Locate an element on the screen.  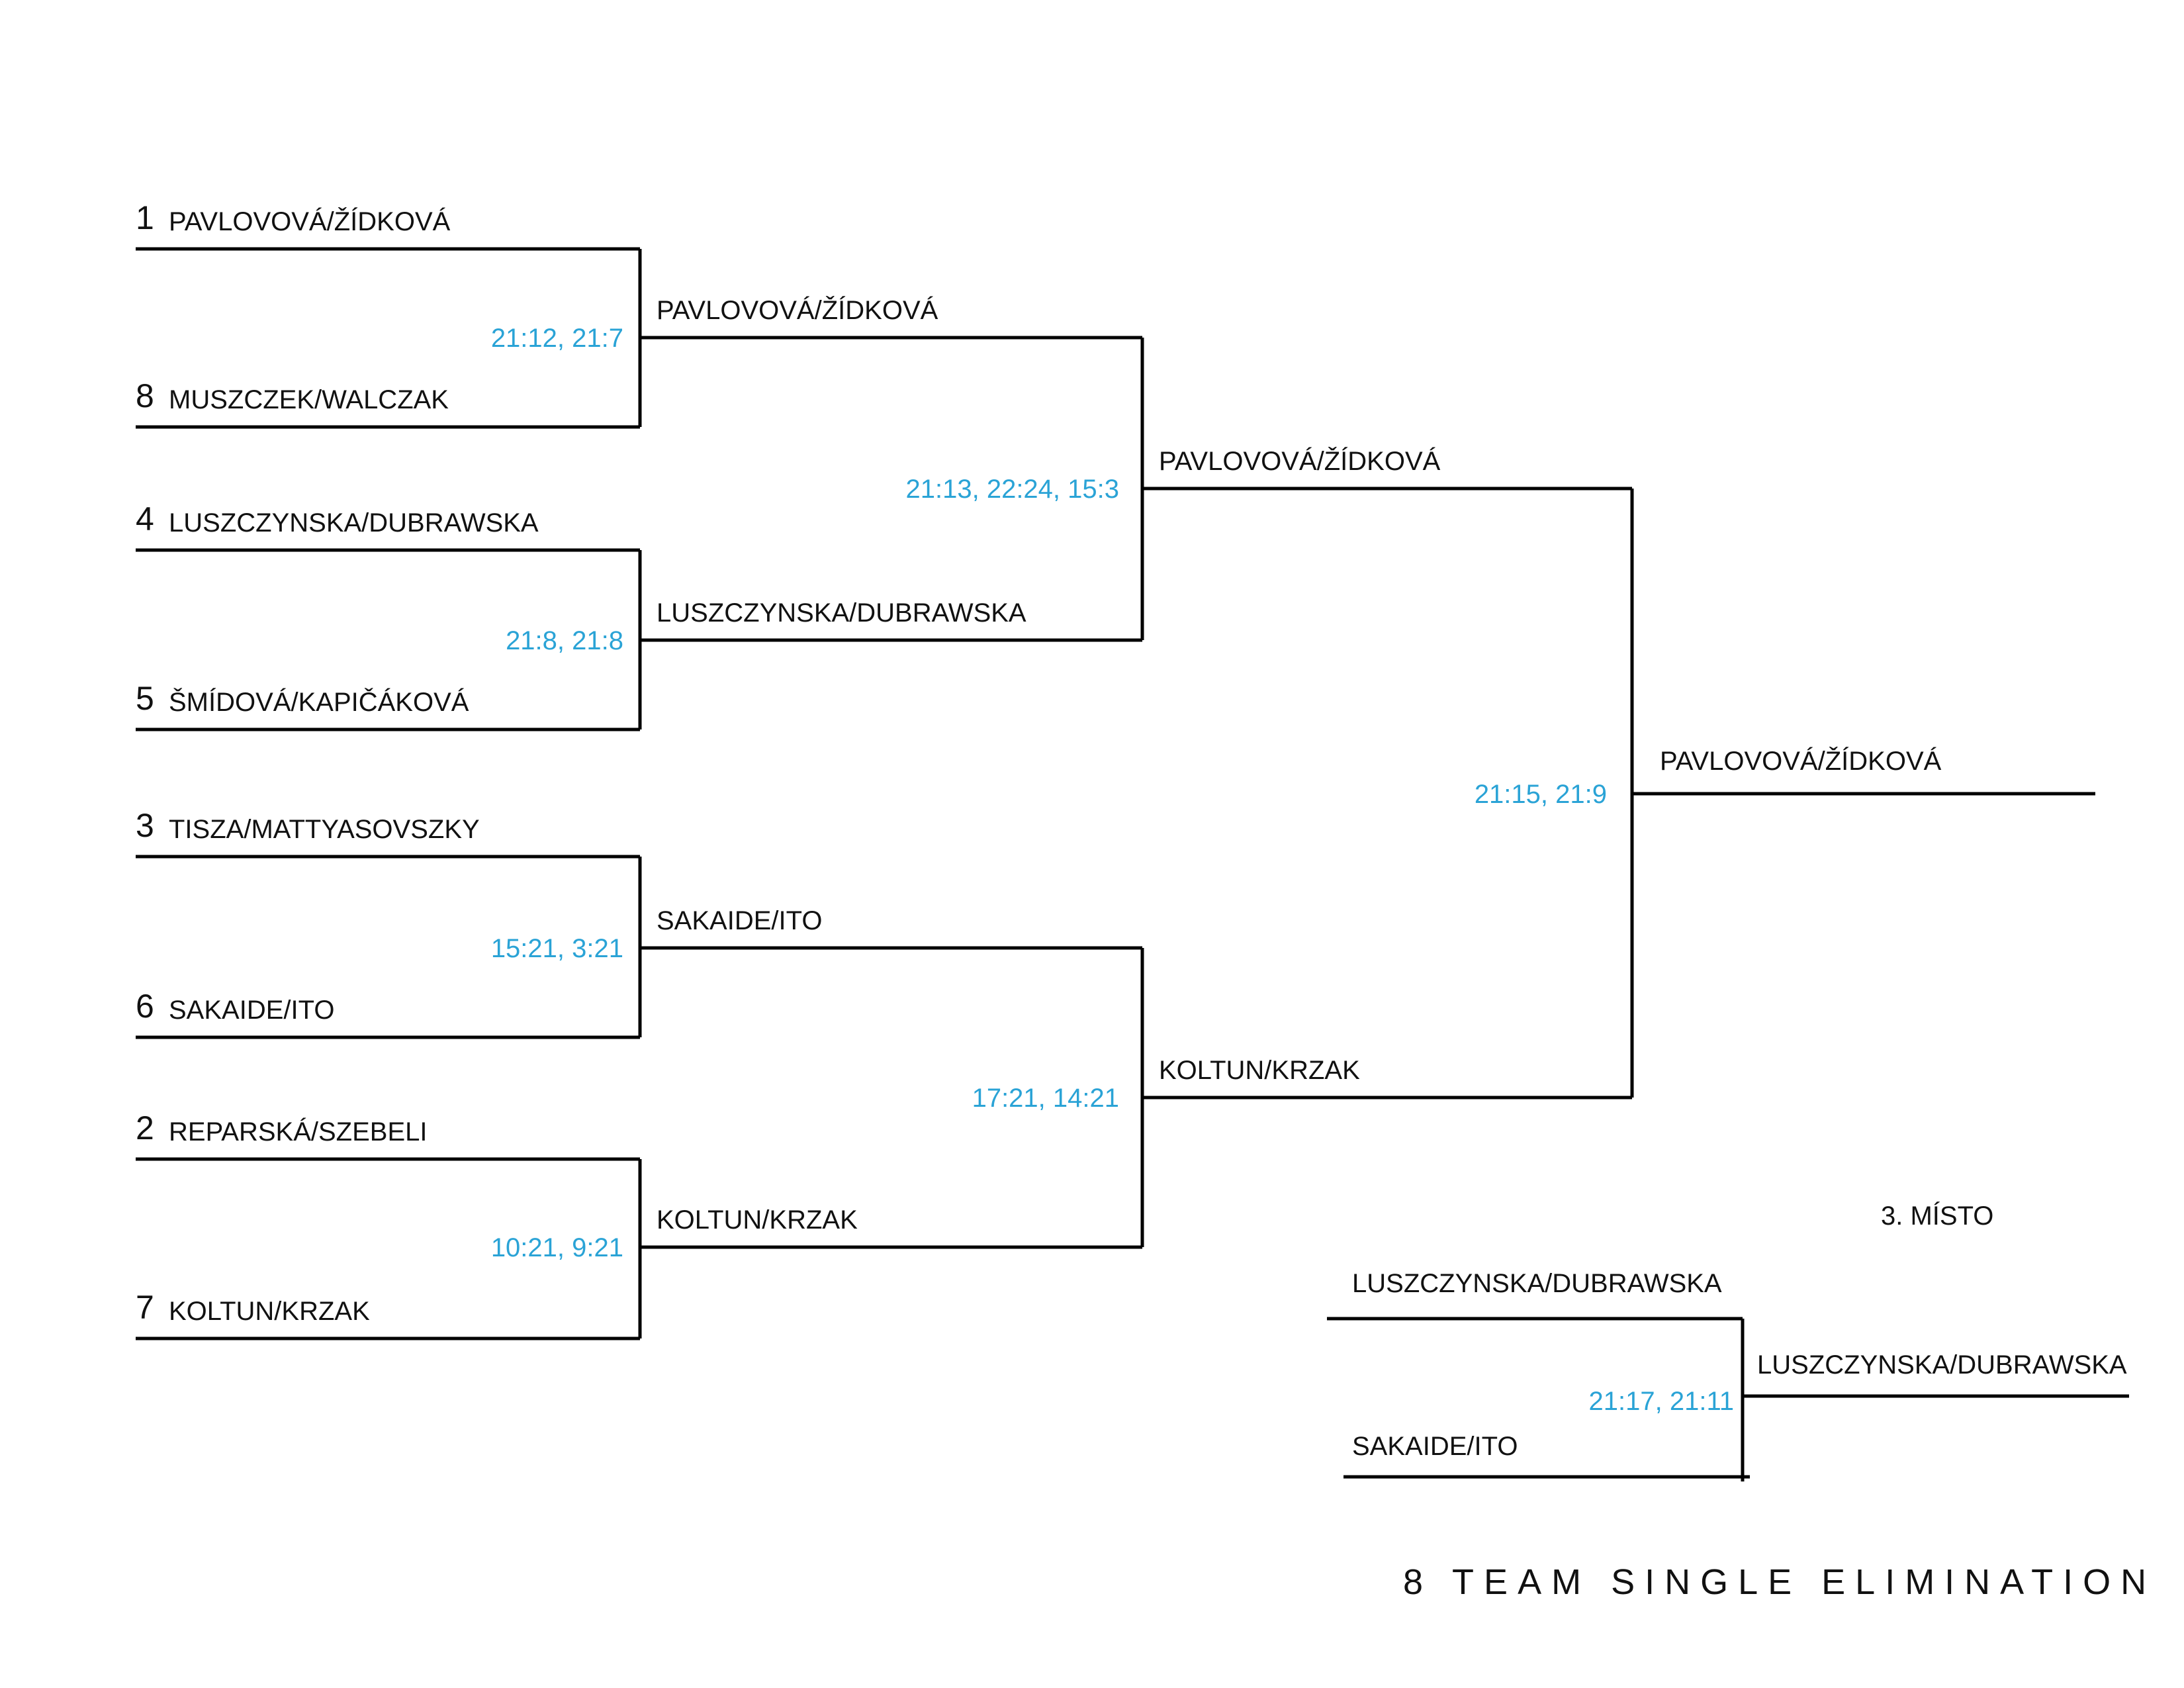
final-score: 21:15, 21:9 is located at coordinates (1541, 794).